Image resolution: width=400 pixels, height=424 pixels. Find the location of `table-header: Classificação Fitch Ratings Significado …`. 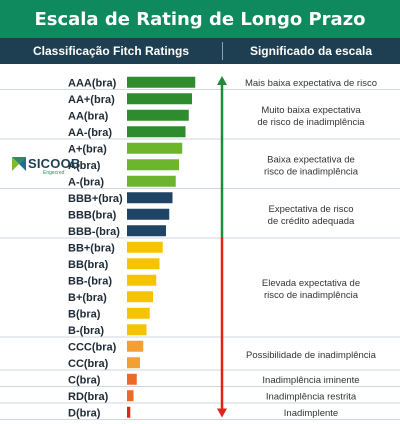

table-header: Classificação Fitch Ratings Significado … is located at coordinates (200, 51).